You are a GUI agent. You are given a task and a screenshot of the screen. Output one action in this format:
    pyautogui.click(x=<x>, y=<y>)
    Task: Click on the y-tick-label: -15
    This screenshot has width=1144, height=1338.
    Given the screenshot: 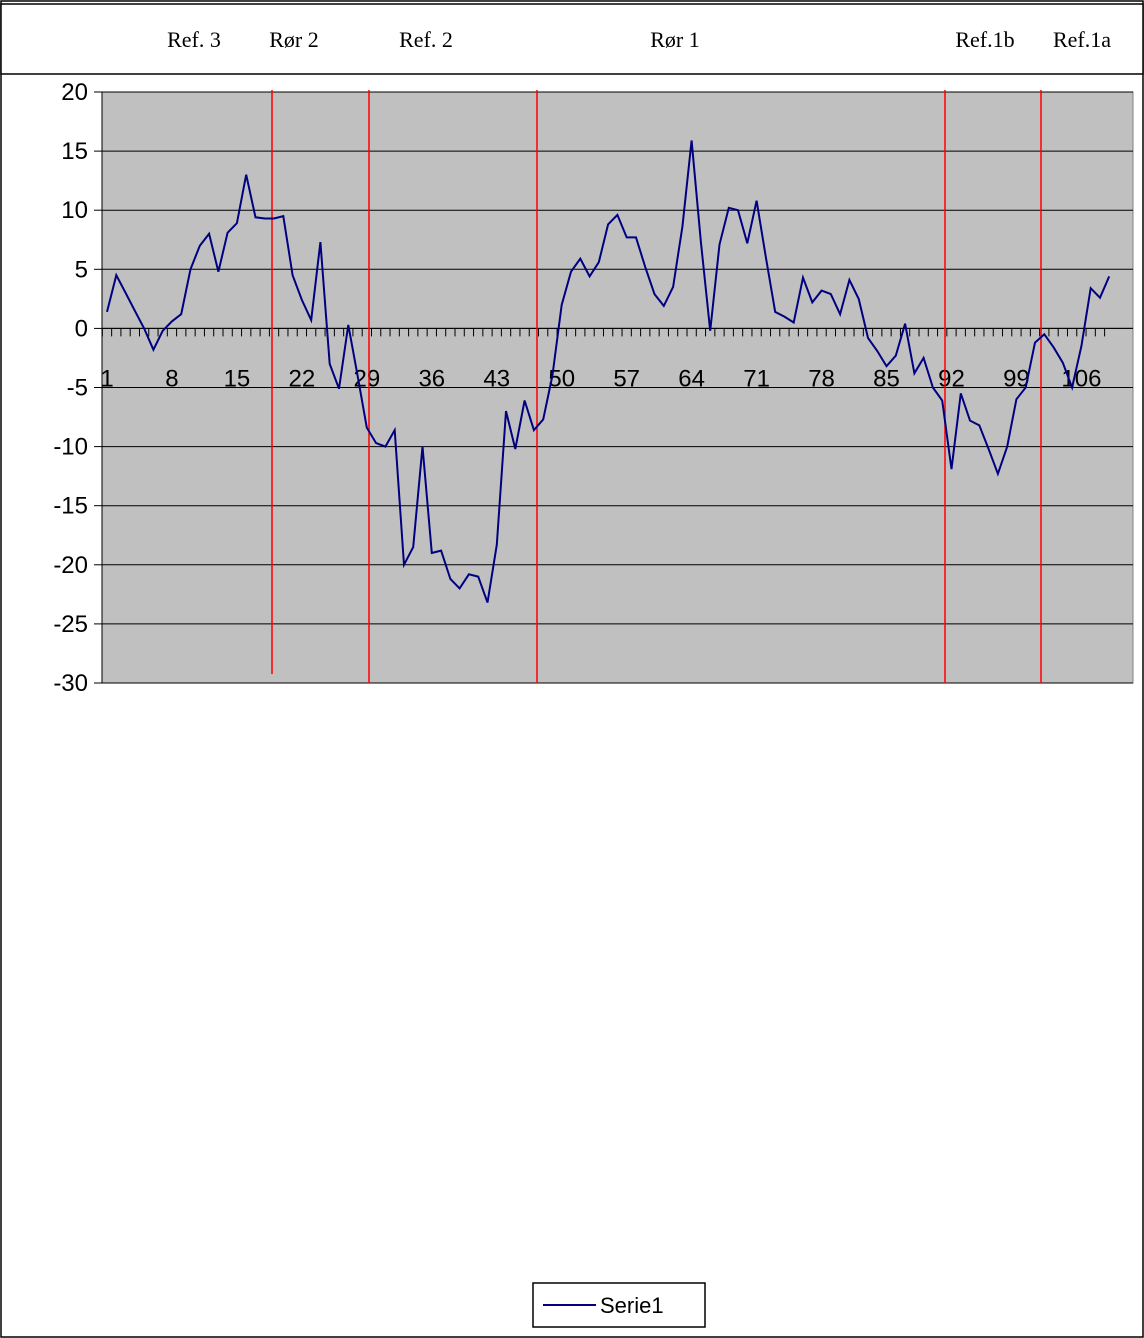 What is the action you would take?
    pyautogui.click(x=70, y=506)
    